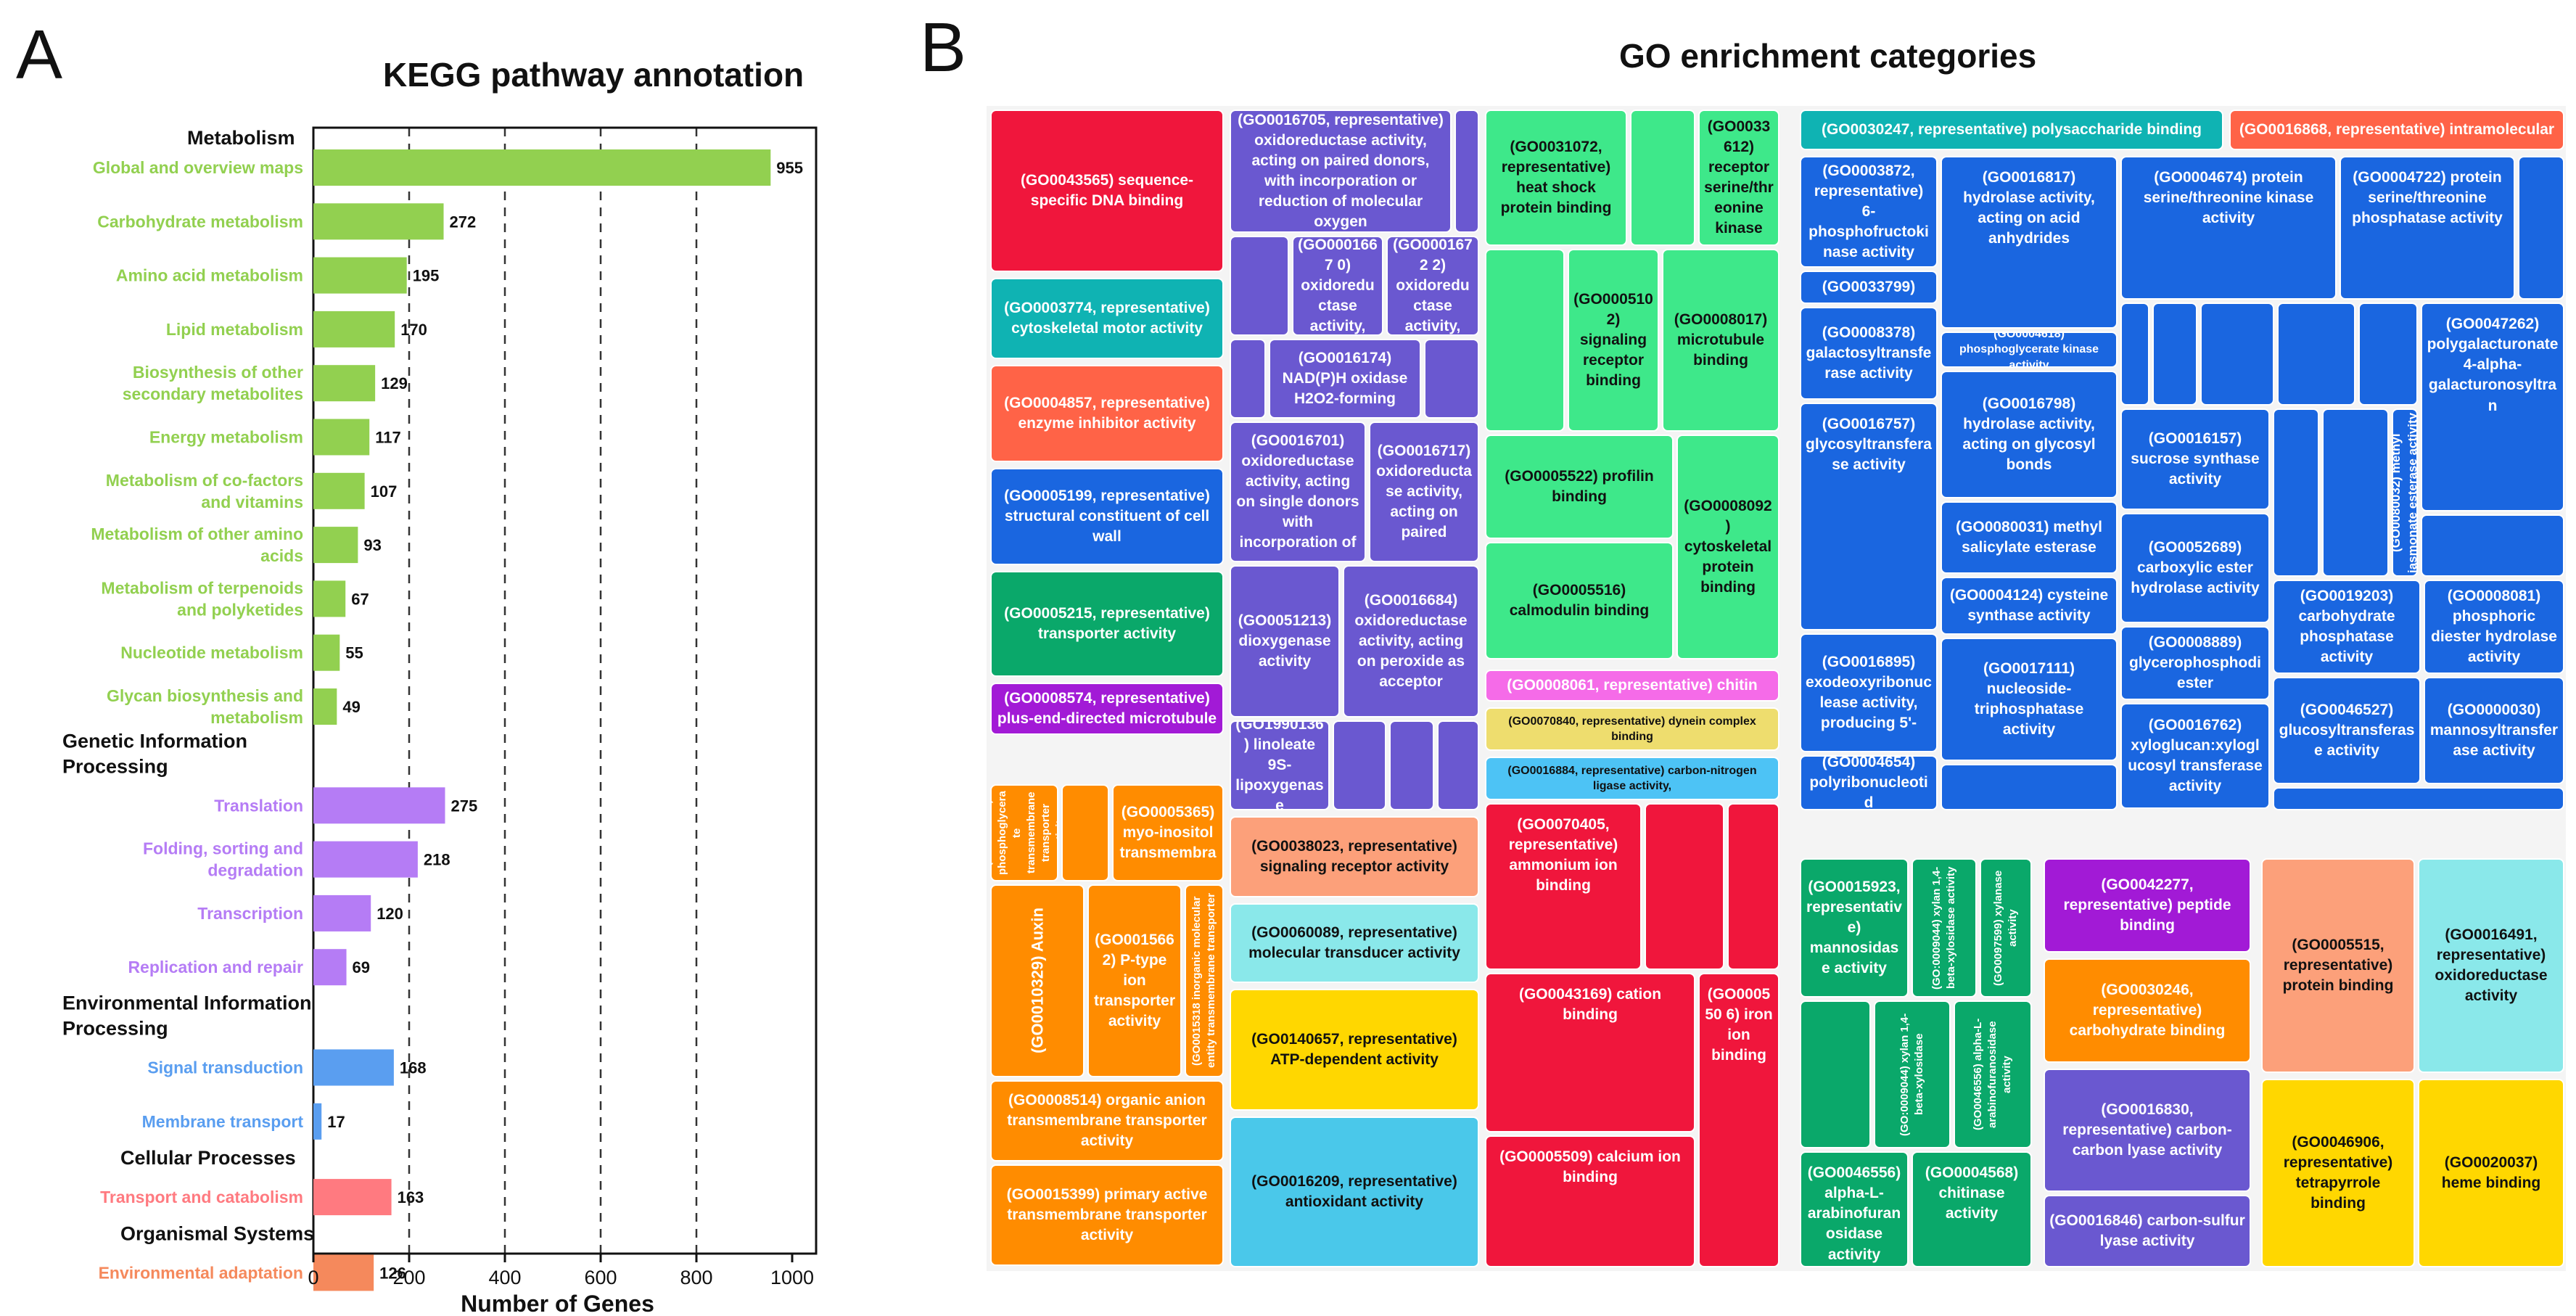  What do you see at coordinates (1869, 287) in the screenshot?
I see `treemap-tile: (GO0033799)` at bounding box center [1869, 287].